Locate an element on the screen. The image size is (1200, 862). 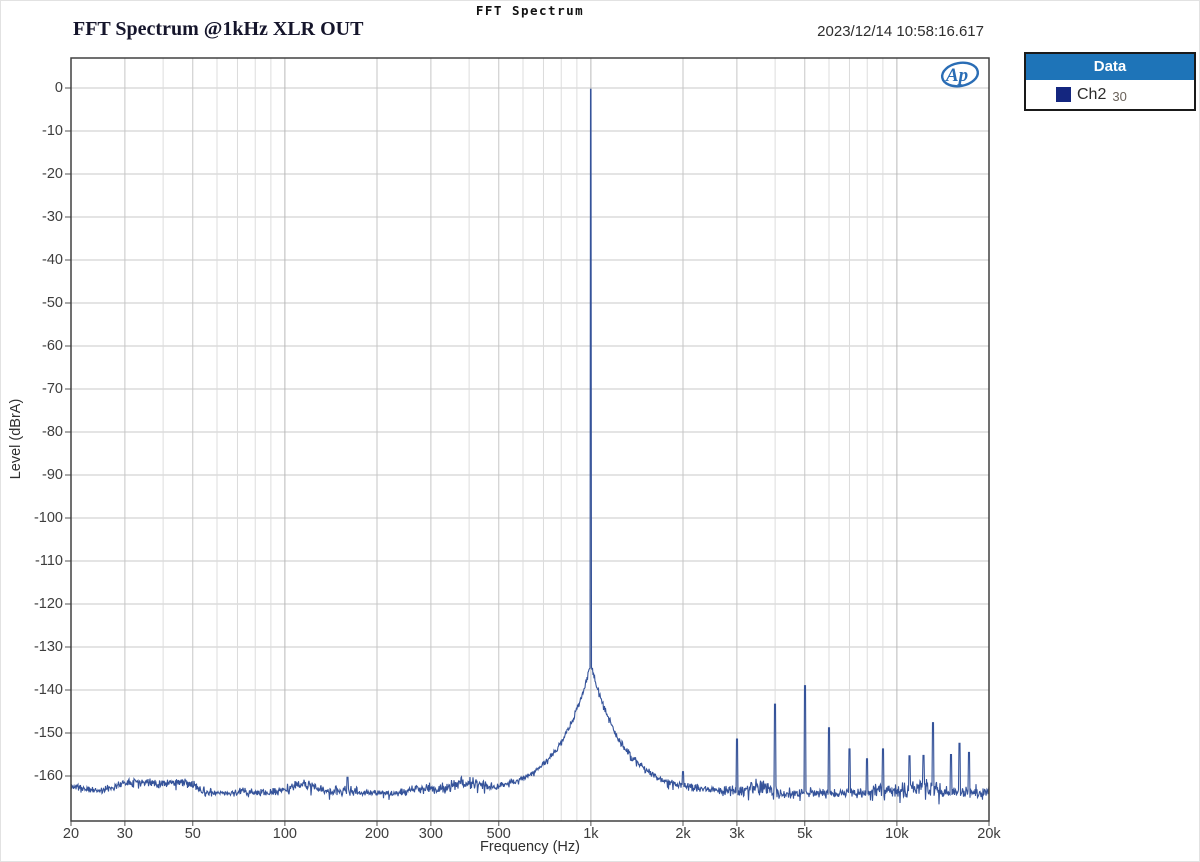
x-tick-label: 100 is located at coordinates (284, 834).